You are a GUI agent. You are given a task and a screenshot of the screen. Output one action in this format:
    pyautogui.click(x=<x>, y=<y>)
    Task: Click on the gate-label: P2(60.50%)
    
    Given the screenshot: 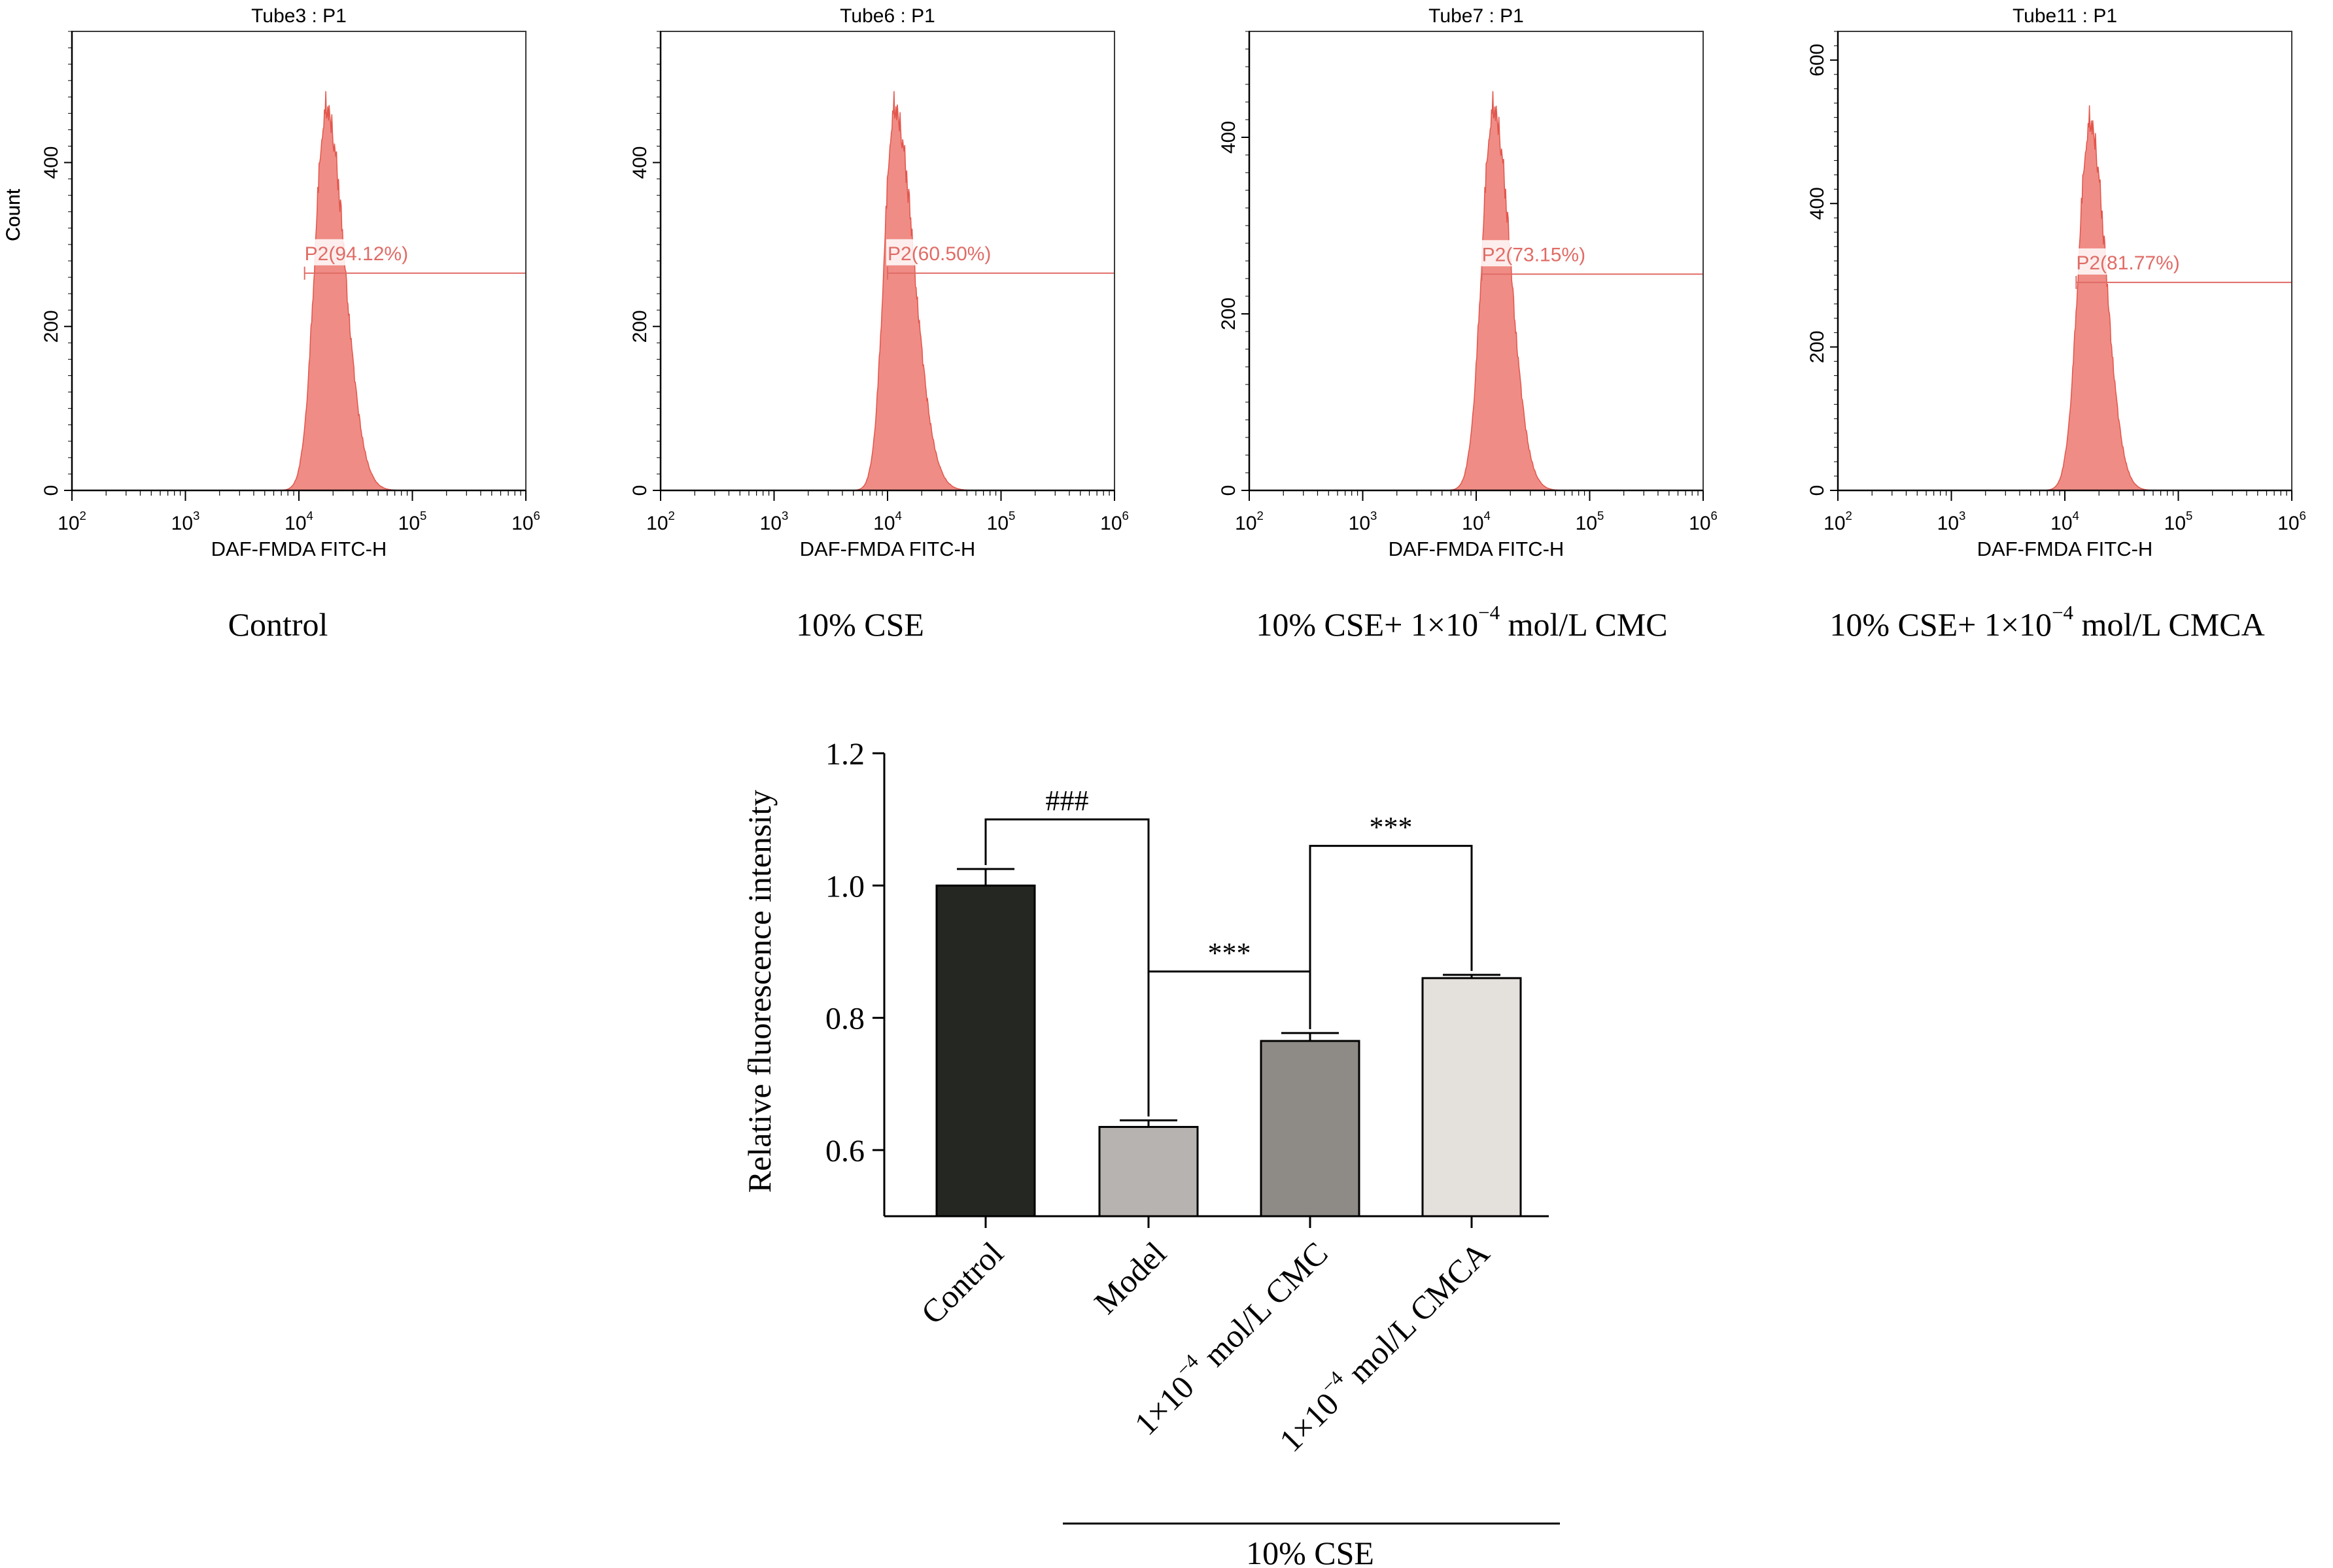 What is the action you would take?
    pyautogui.click(x=939, y=254)
    